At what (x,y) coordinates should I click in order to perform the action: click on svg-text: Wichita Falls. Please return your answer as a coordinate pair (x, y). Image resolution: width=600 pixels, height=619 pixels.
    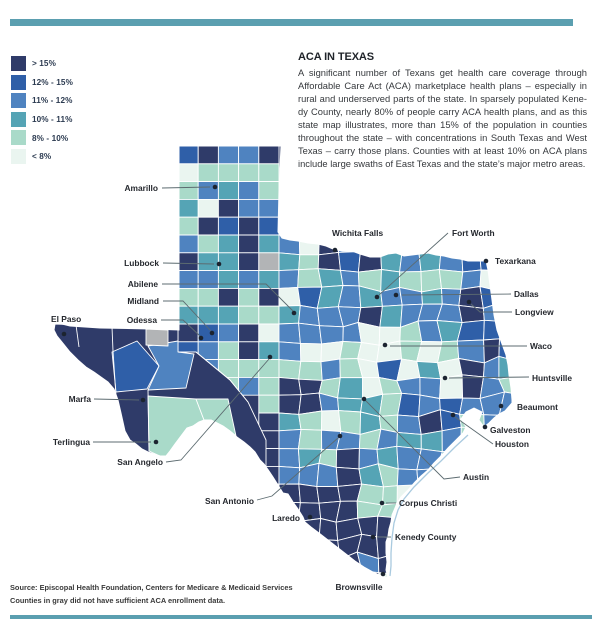
    Looking at the image, I should click on (357, 233).